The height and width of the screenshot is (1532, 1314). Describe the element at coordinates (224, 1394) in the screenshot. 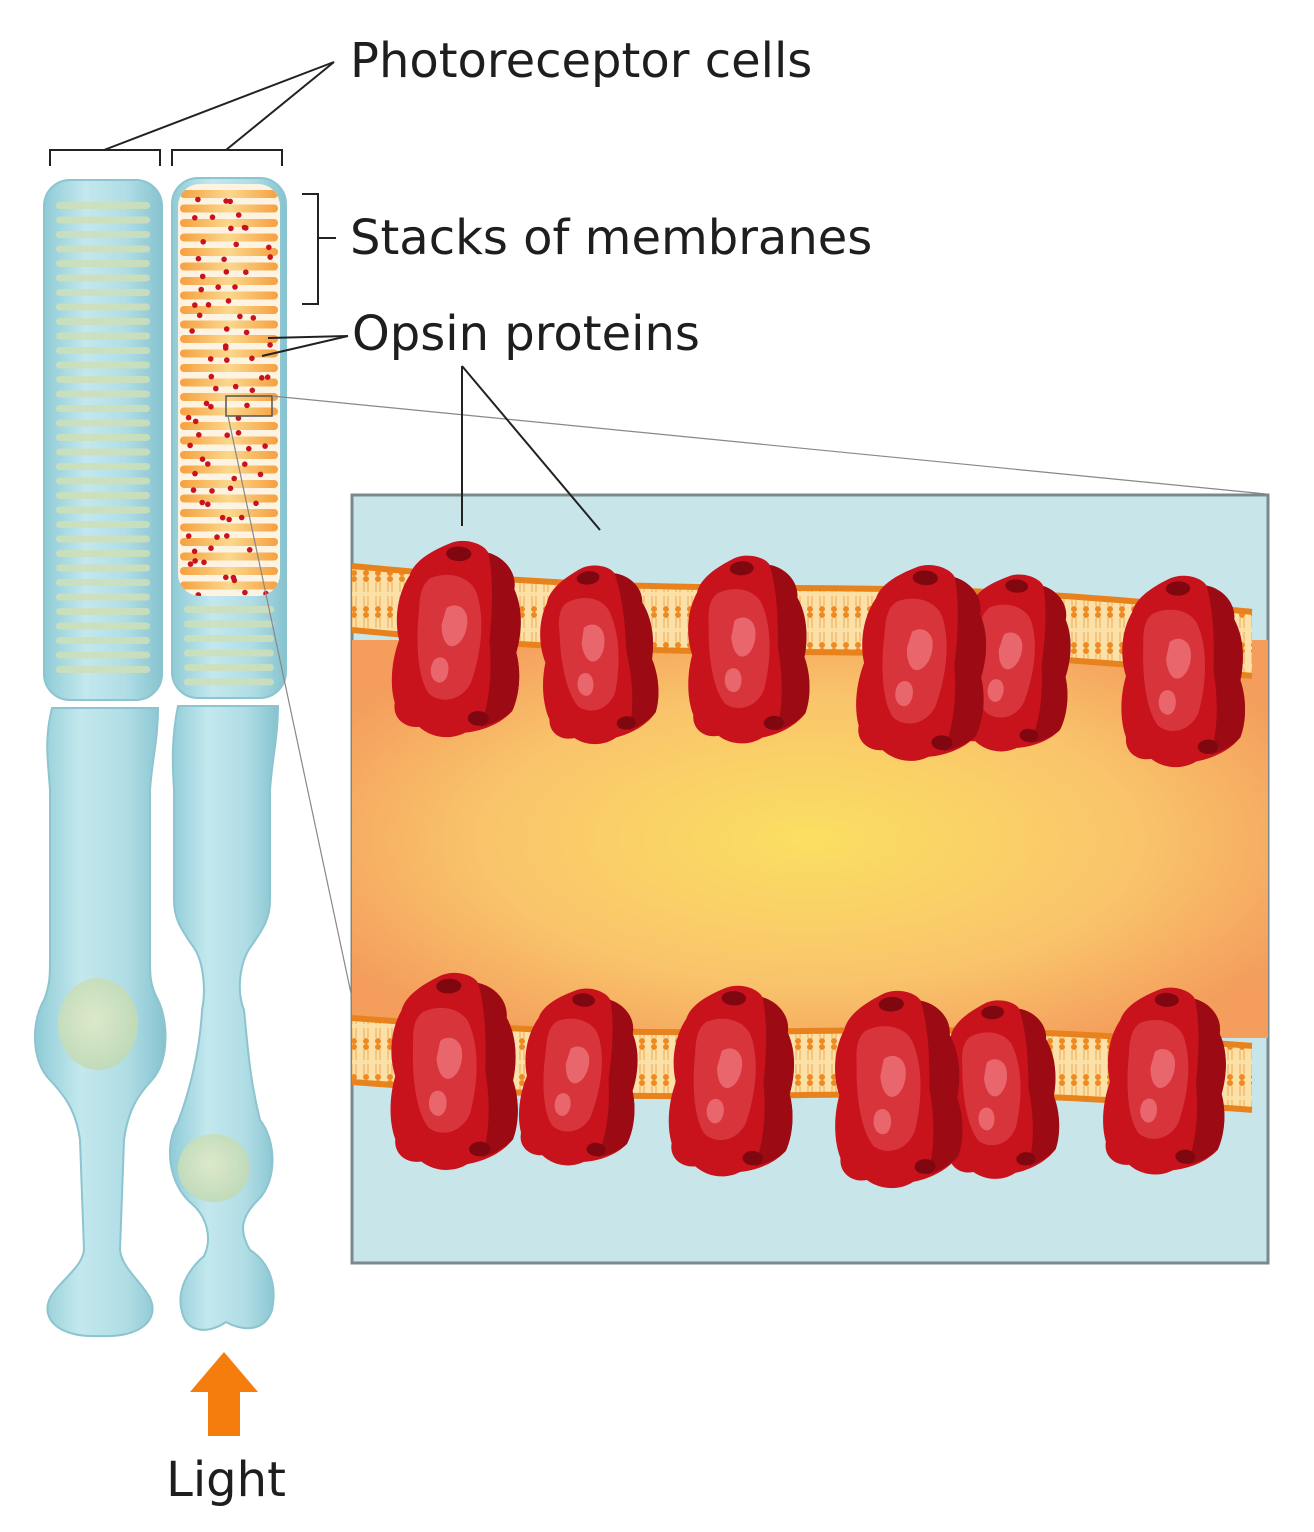

I see `up-arrow-icon` at that location.